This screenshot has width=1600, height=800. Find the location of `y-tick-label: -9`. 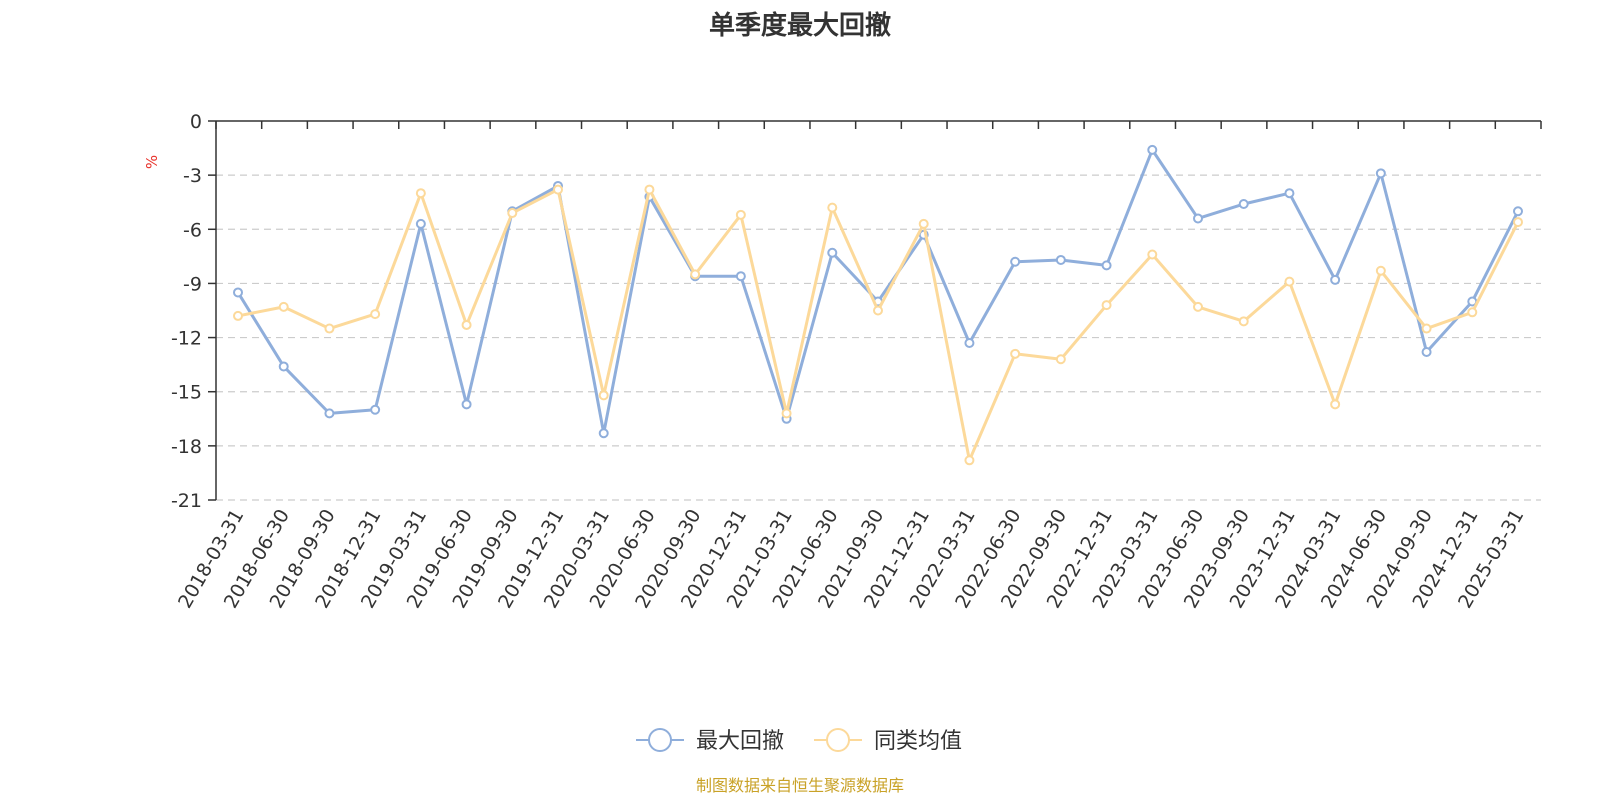

y-tick-label: -9 is located at coordinates (192, 284).